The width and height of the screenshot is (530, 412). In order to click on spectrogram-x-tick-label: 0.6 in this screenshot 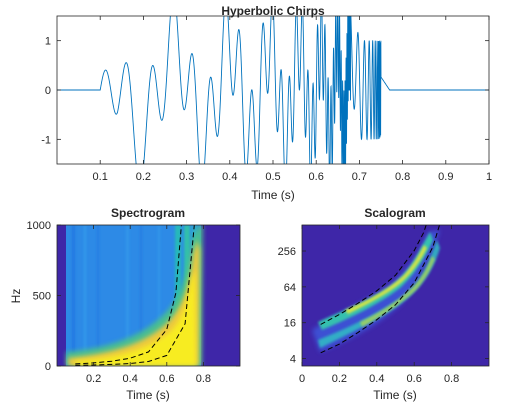, I will do `click(166, 379)`.